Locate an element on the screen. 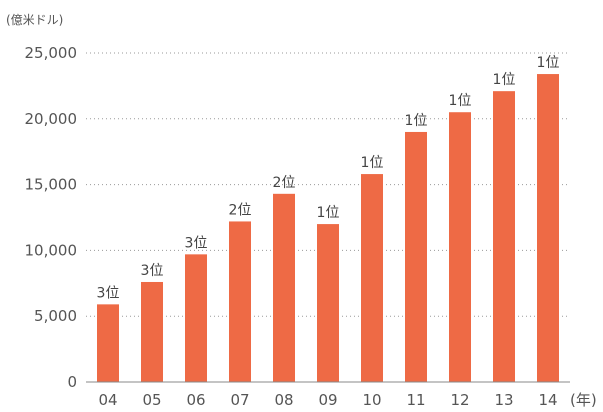 The width and height of the screenshot is (603, 412). x-tick-label: 07 is located at coordinates (239, 400).